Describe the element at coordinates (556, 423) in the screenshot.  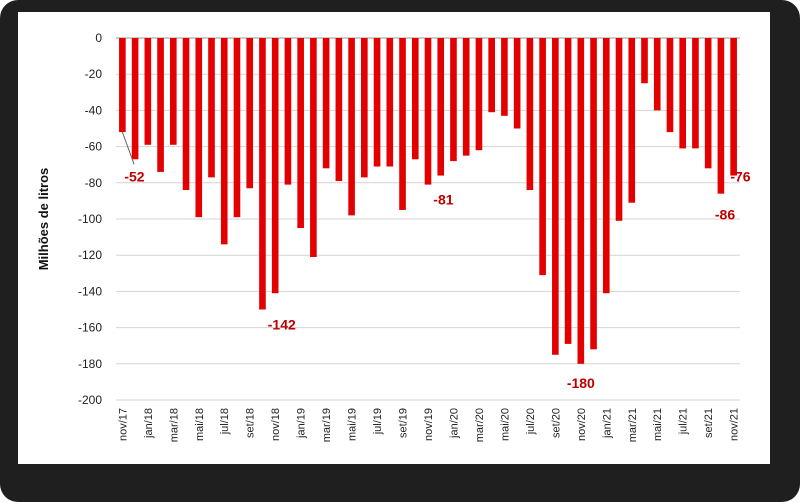
I see `x-tick-label: set/20` at that location.